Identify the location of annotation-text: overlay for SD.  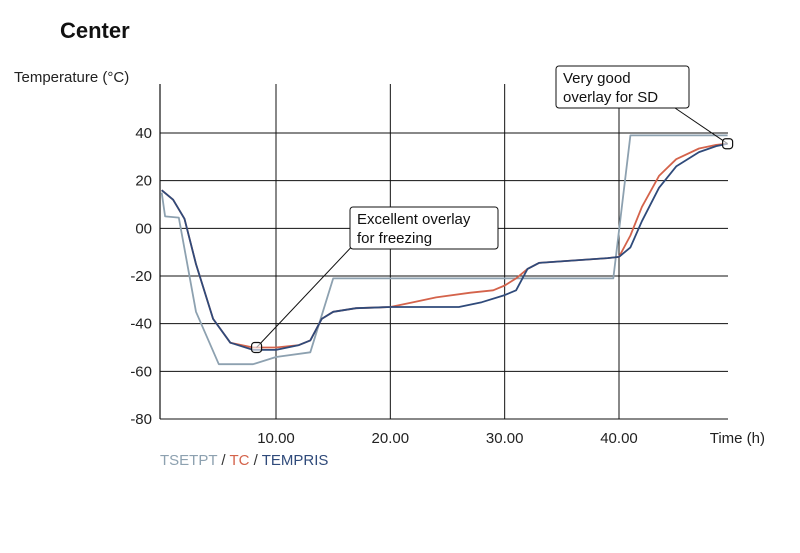
(610, 97).